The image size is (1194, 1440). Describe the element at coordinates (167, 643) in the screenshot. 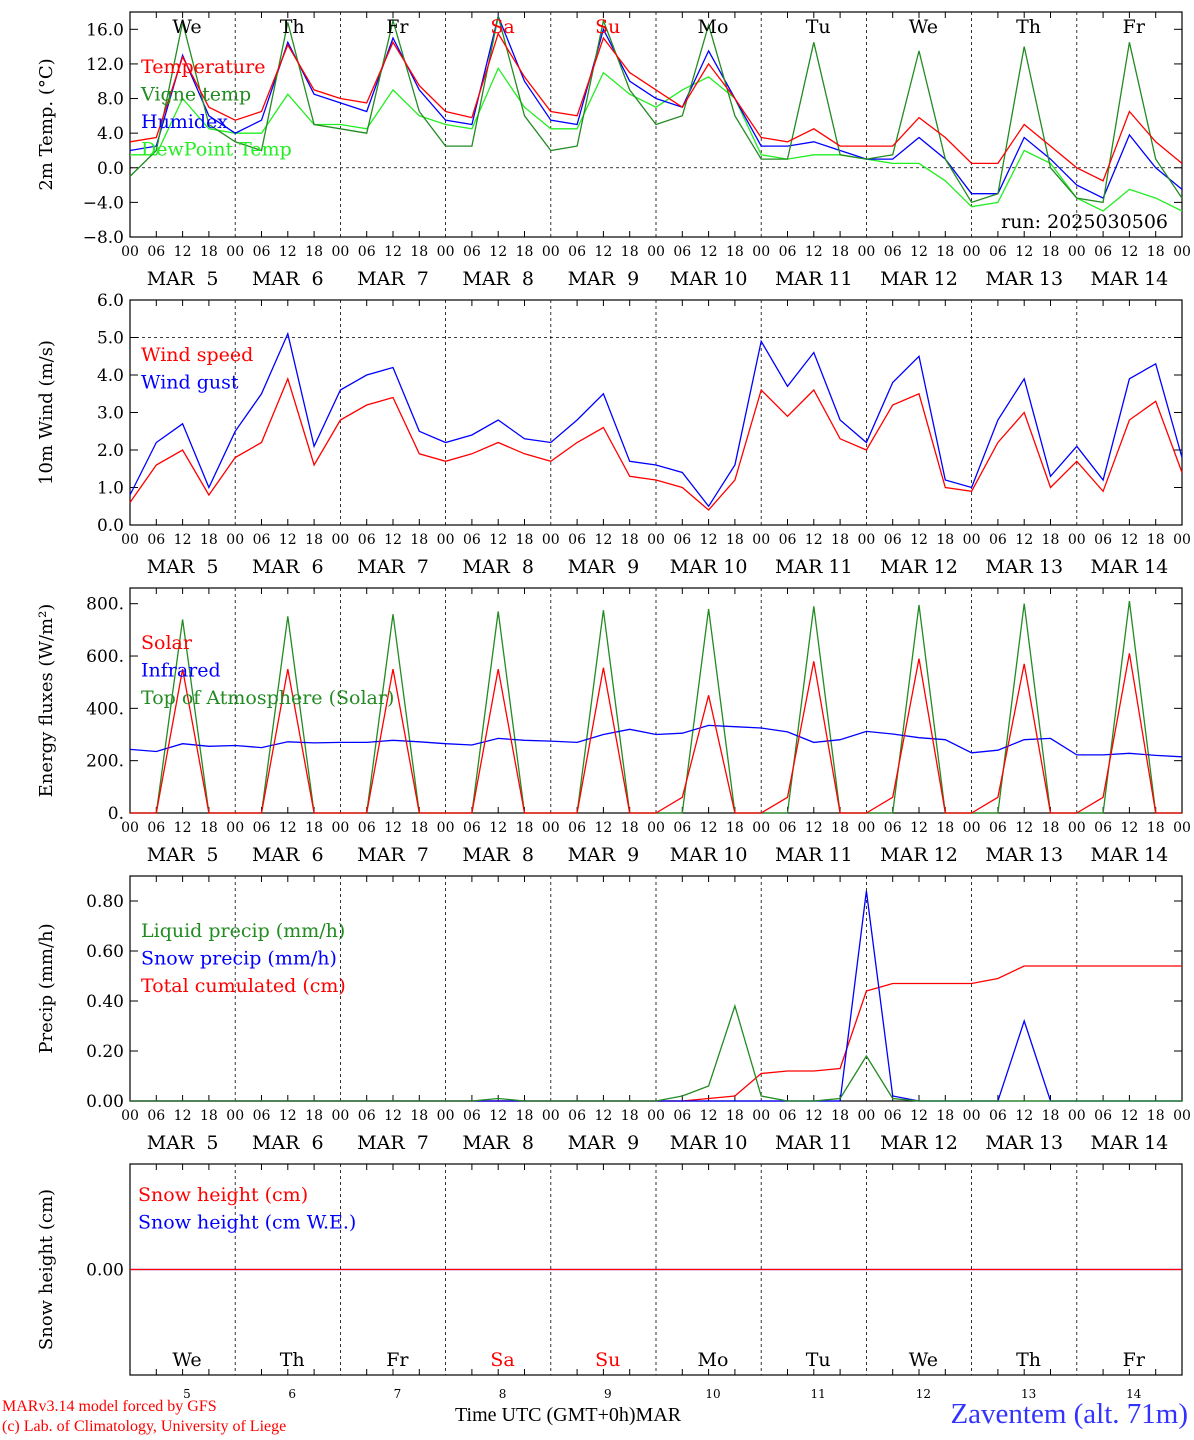

I see `legend-entry: Solar` at that location.